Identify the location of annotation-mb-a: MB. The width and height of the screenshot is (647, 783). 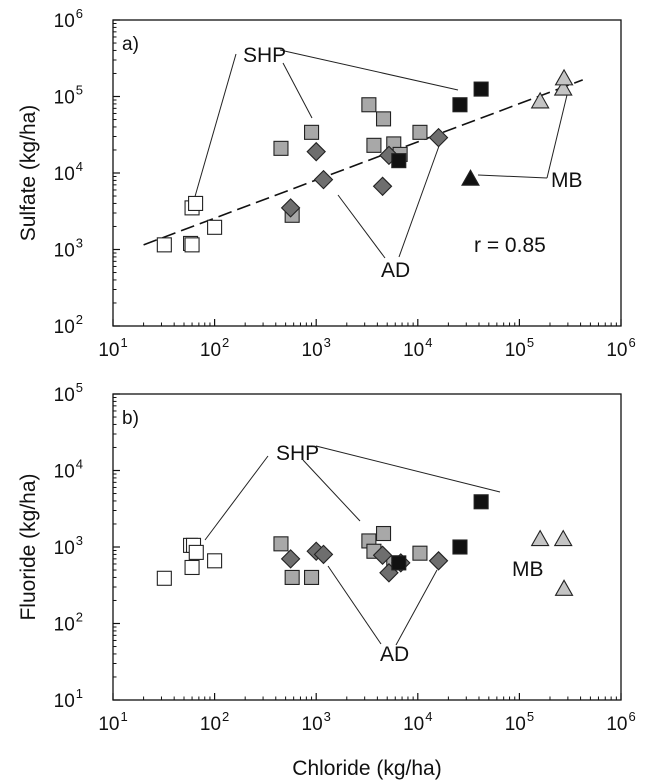
(567, 180).